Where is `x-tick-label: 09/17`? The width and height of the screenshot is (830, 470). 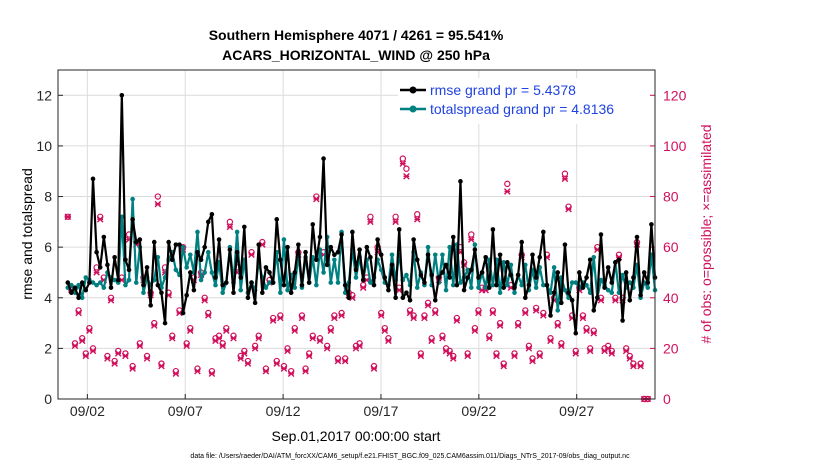
x-tick-label: 09/17 is located at coordinates (380, 411).